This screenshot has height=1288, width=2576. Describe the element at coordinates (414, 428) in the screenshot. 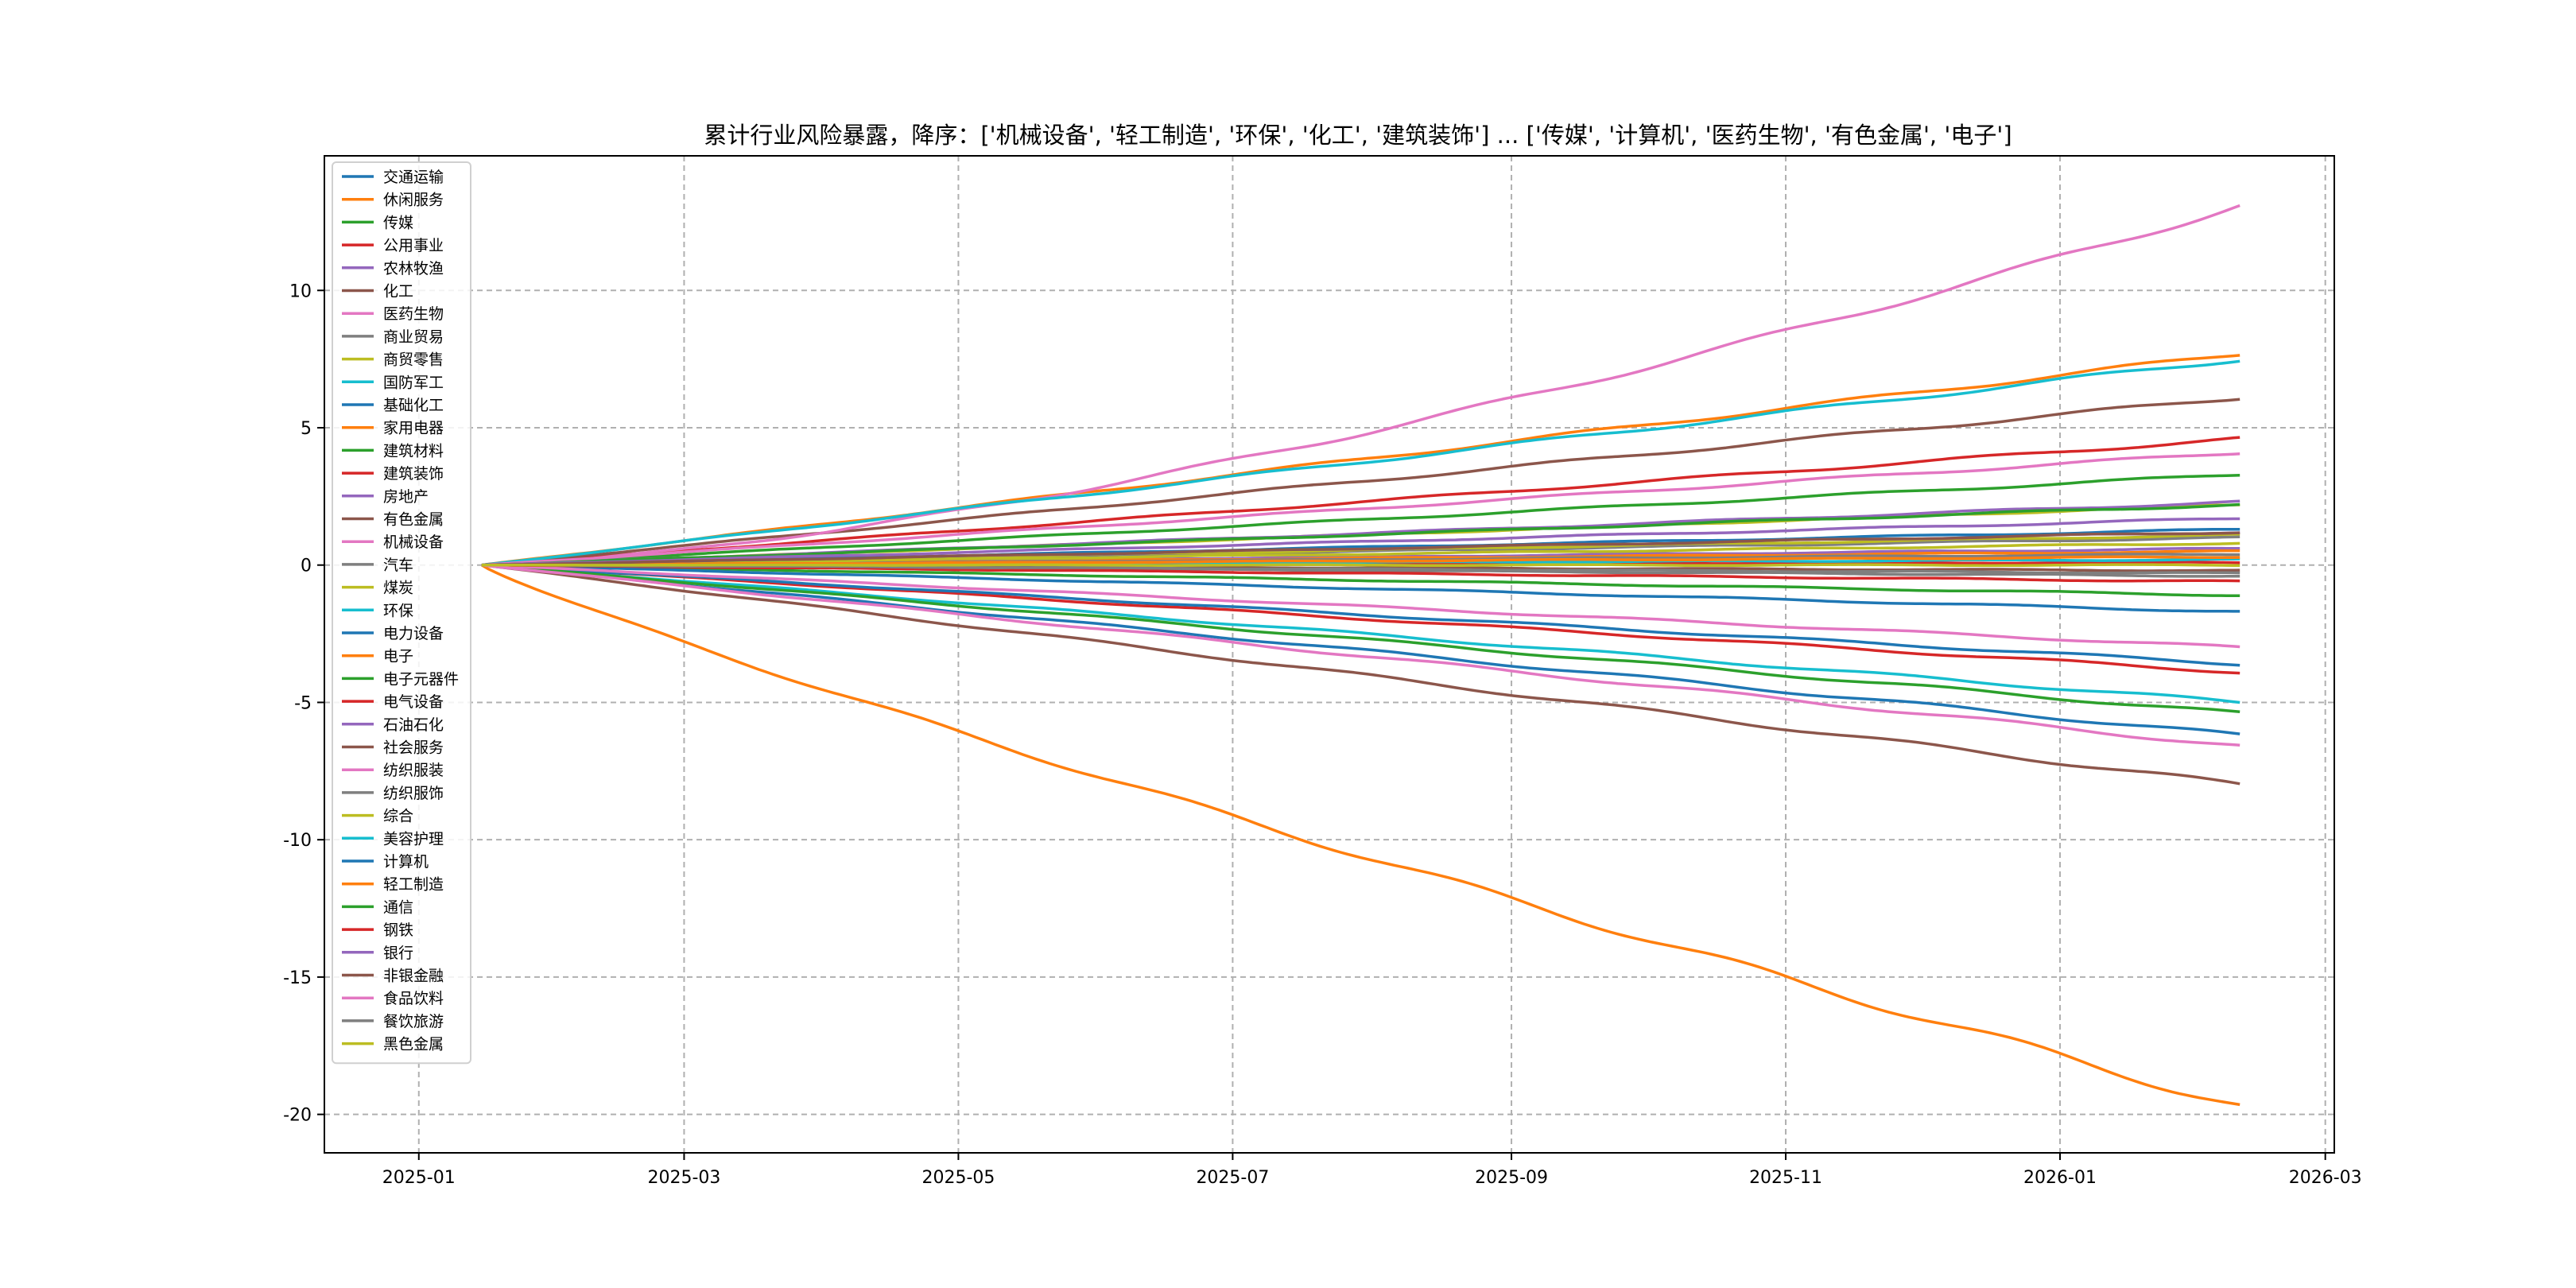

I see `legend-entry: 家用电器` at that location.